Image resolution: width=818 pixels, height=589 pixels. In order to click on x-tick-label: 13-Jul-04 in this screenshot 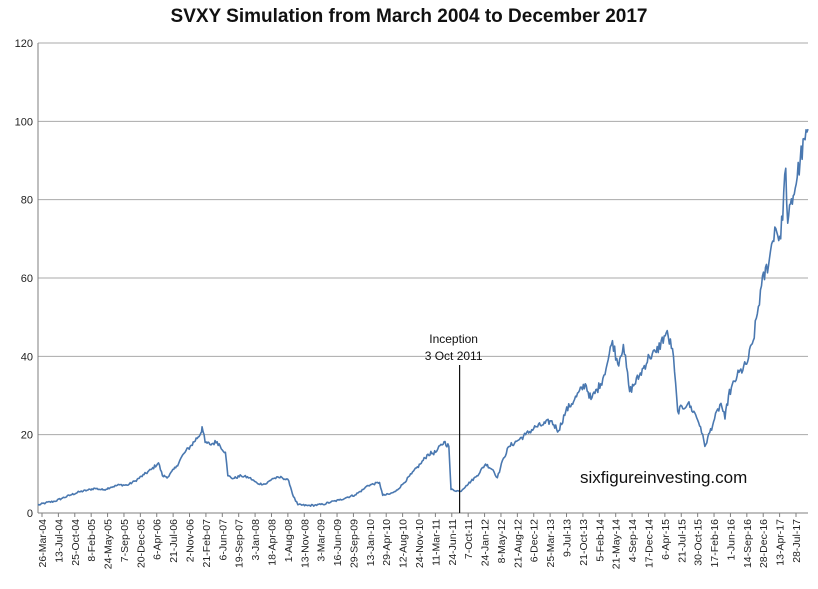, I will do `click(59, 541)`.